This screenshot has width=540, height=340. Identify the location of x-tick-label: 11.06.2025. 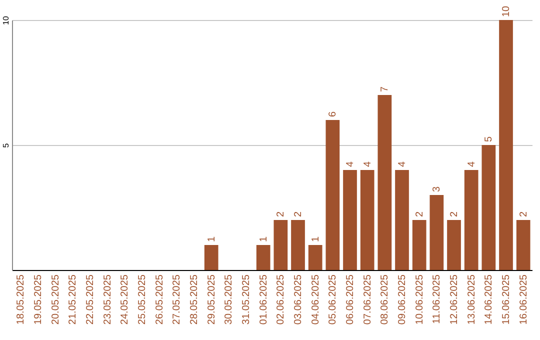
(437, 299).